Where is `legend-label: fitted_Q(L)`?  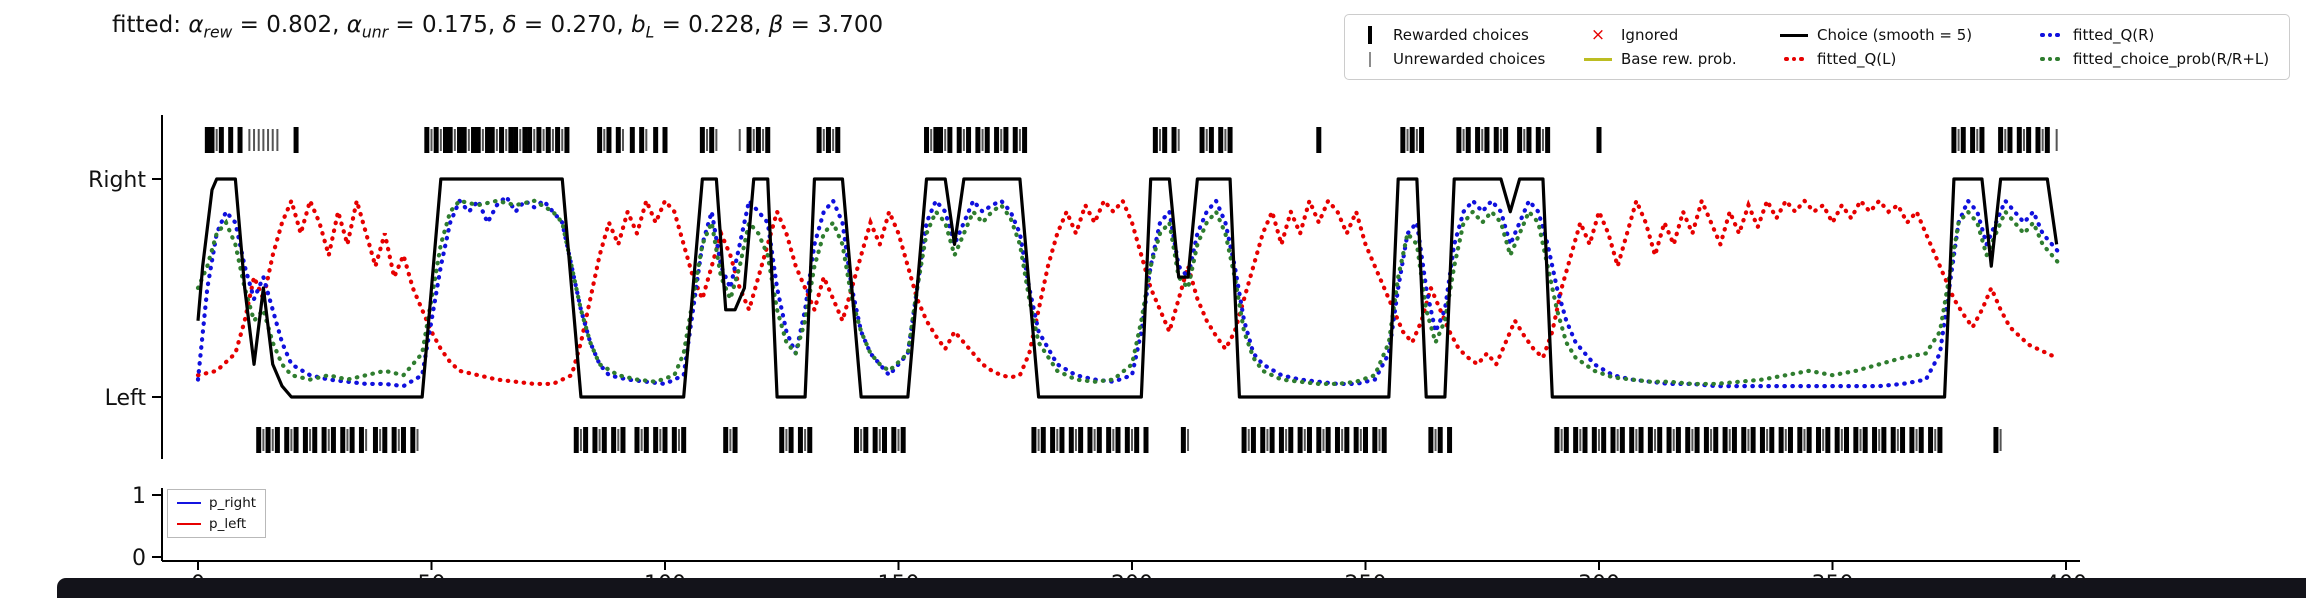 legend-label: fitted_Q(L) is located at coordinates (1857, 59).